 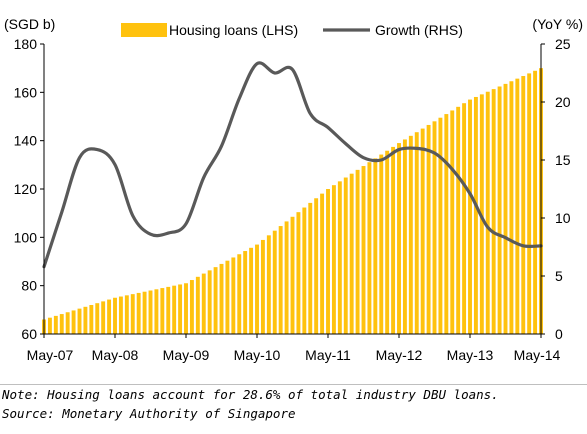 I want to click on chart-legend: Housing loans (LHS) Growth (RHS), so click(x=292, y=30).